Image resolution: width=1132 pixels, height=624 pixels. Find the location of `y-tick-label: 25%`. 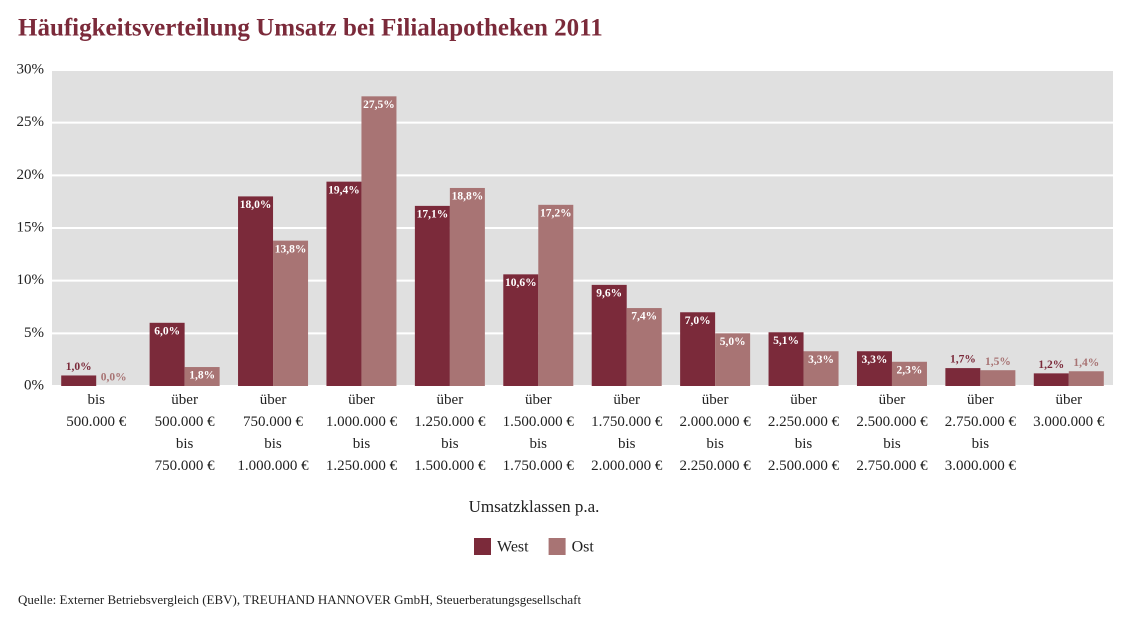

y-tick-label: 25% is located at coordinates (31, 122).